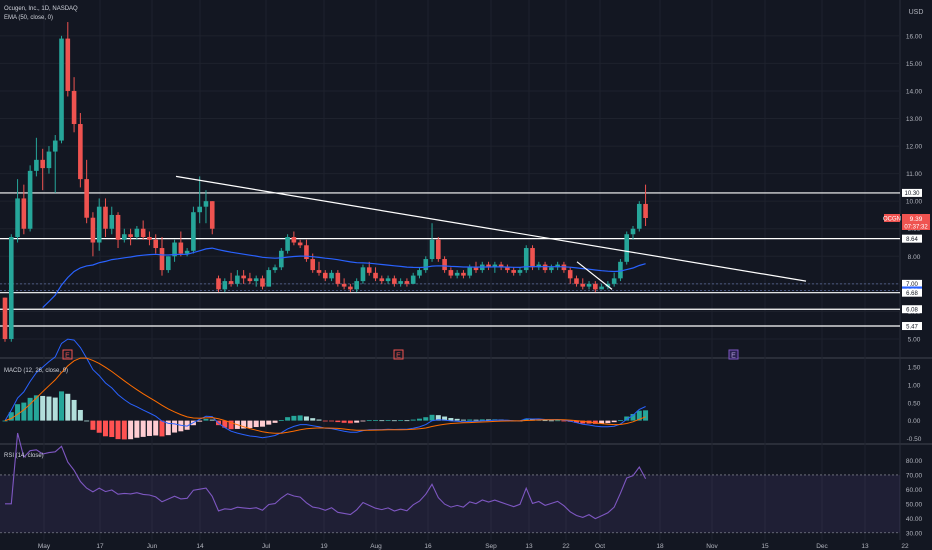  I want to click on time-tick-label: 15, so click(765, 546).